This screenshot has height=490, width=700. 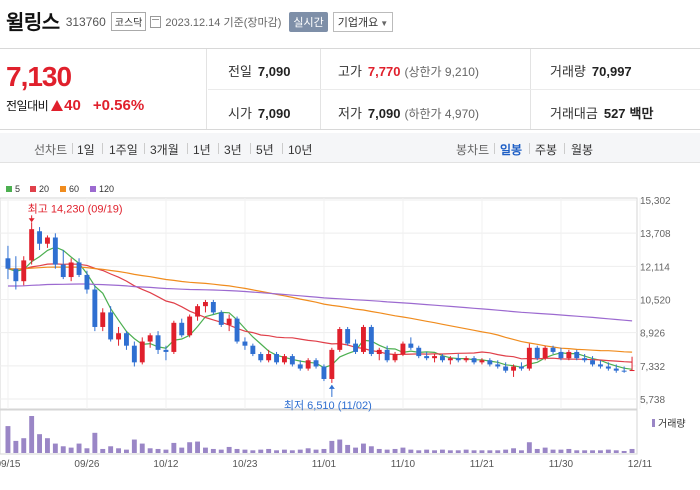 What do you see at coordinates (350, 71) in the screenshot?
I see `stat-label: 고가` at bounding box center [350, 71].